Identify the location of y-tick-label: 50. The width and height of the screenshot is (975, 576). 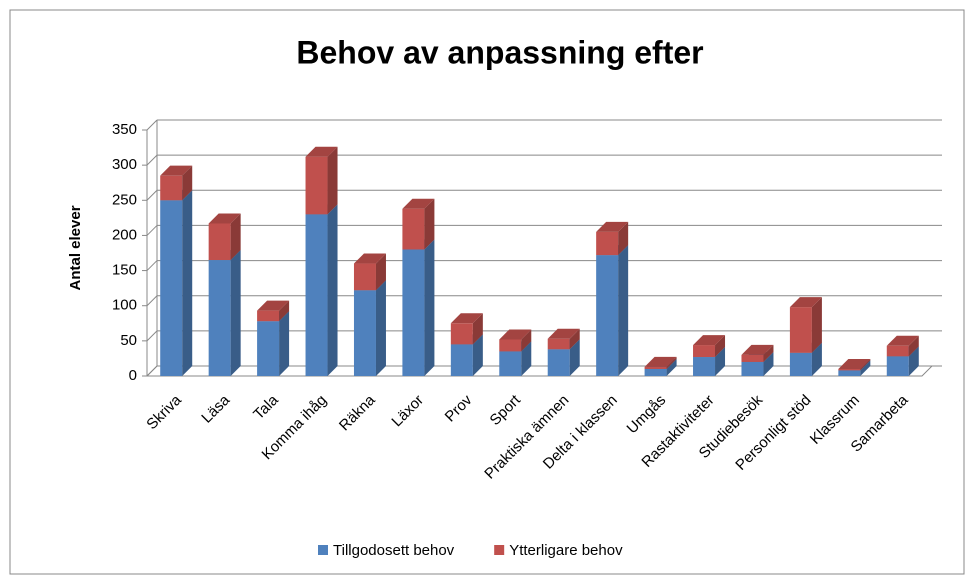
(128, 340).